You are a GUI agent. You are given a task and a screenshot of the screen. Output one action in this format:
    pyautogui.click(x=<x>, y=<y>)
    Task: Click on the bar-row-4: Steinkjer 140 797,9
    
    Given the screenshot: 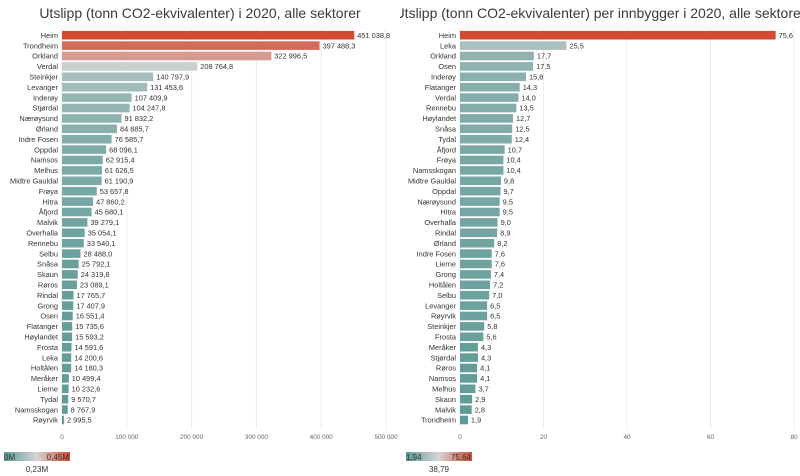 What is the action you would take?
    pyautogui.click(x=109, y=77)
    